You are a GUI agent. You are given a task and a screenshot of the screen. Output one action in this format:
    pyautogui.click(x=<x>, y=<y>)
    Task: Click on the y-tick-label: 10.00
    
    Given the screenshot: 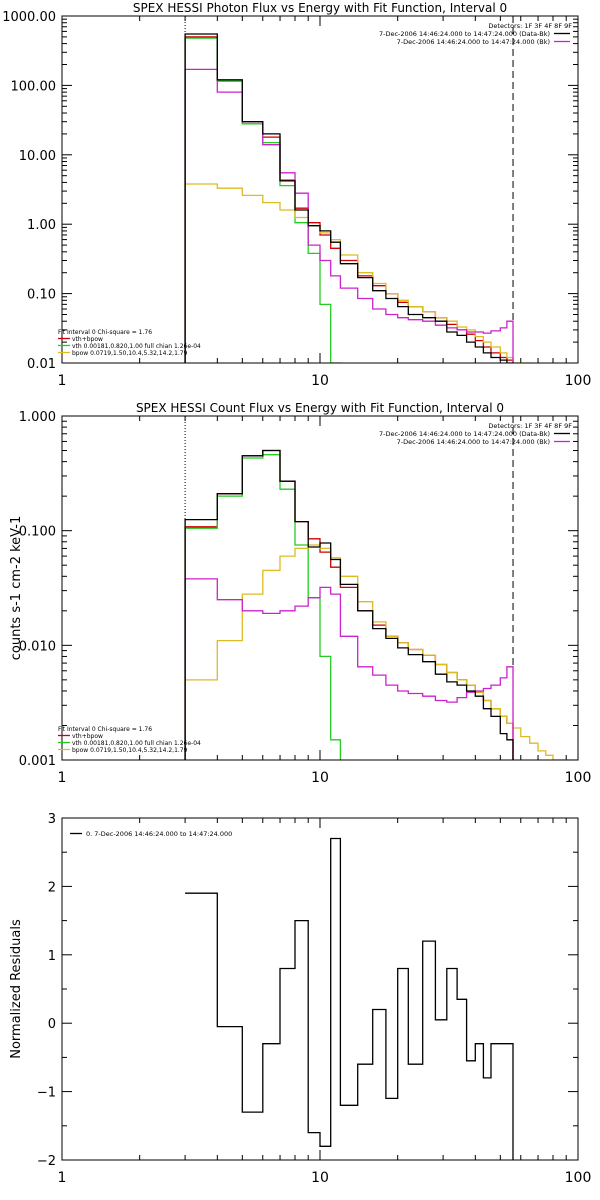 What is the action you would take?
    pyautogui.click(x=37, y=156)
    